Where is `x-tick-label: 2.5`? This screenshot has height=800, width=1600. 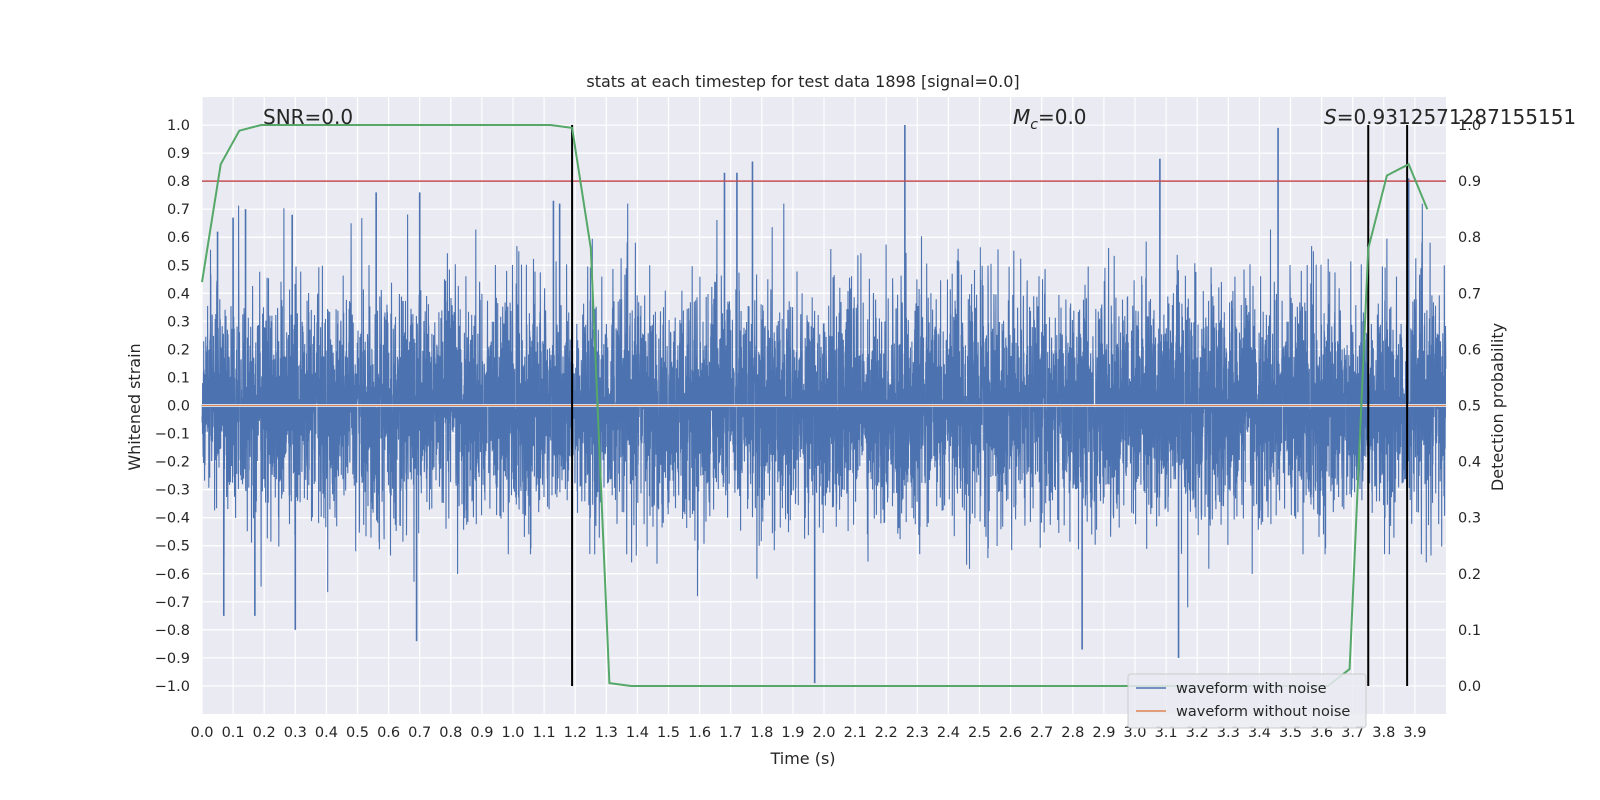 x-tick-label: 2.5 is located at coordinates (979, 733).